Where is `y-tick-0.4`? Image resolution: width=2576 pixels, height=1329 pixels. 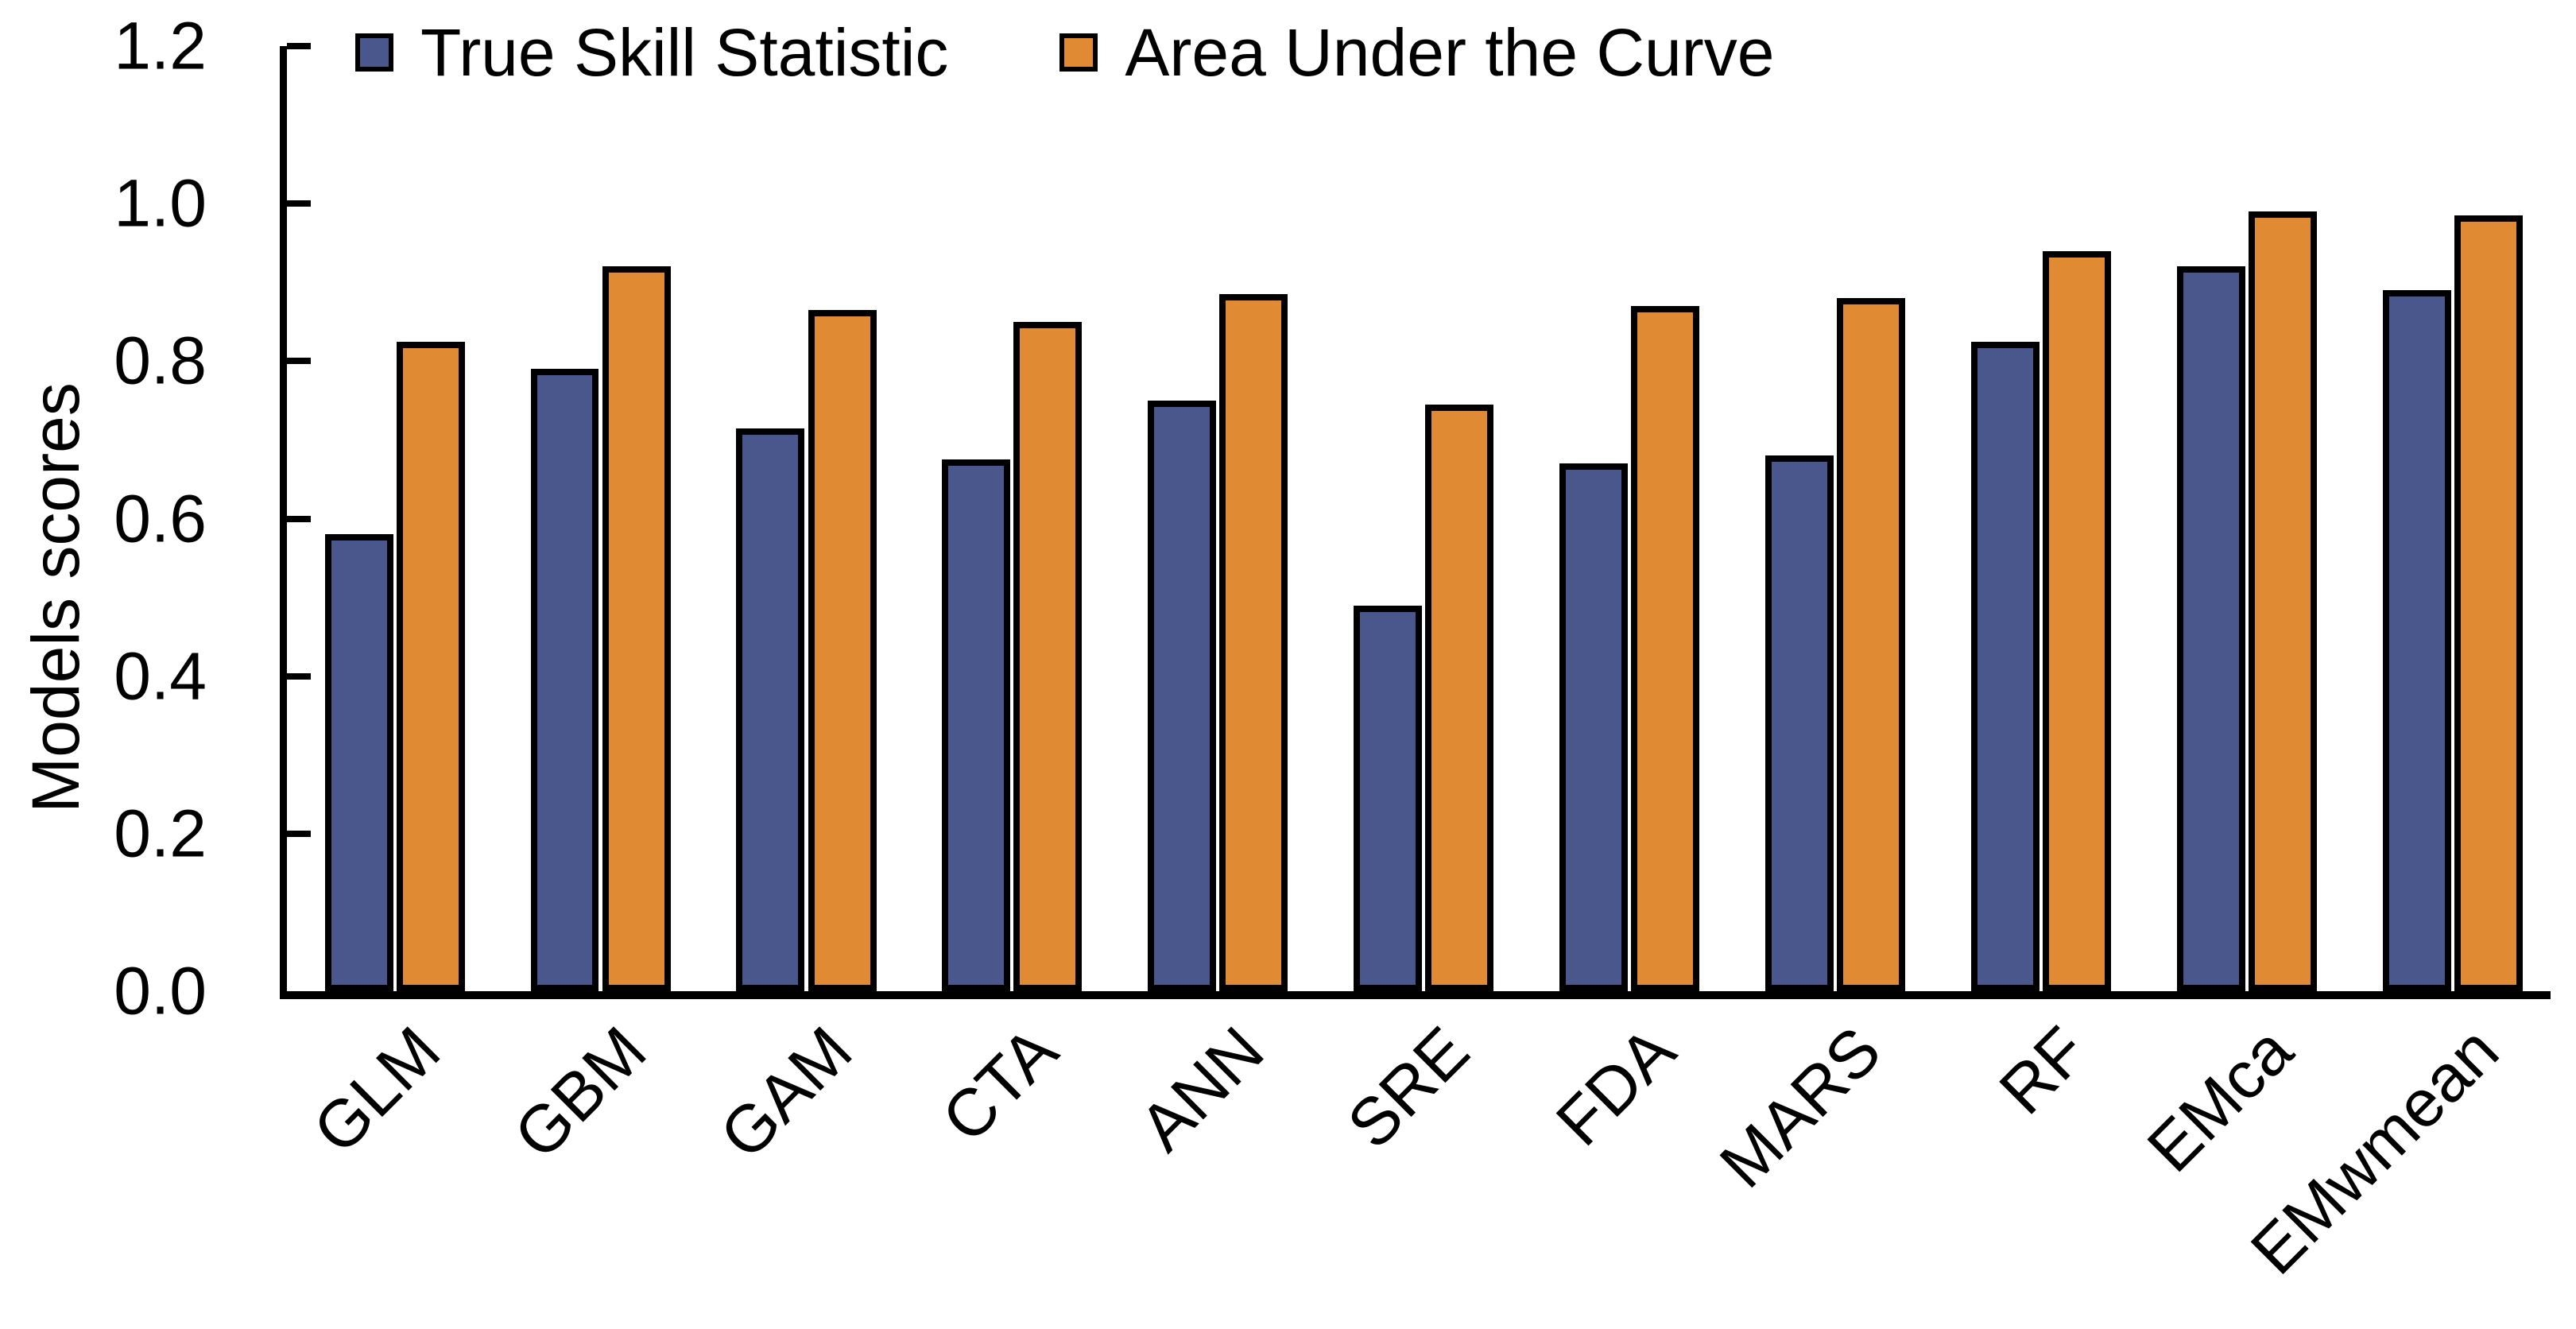
y-tick-0.4 is located at coordinates (299, 676).